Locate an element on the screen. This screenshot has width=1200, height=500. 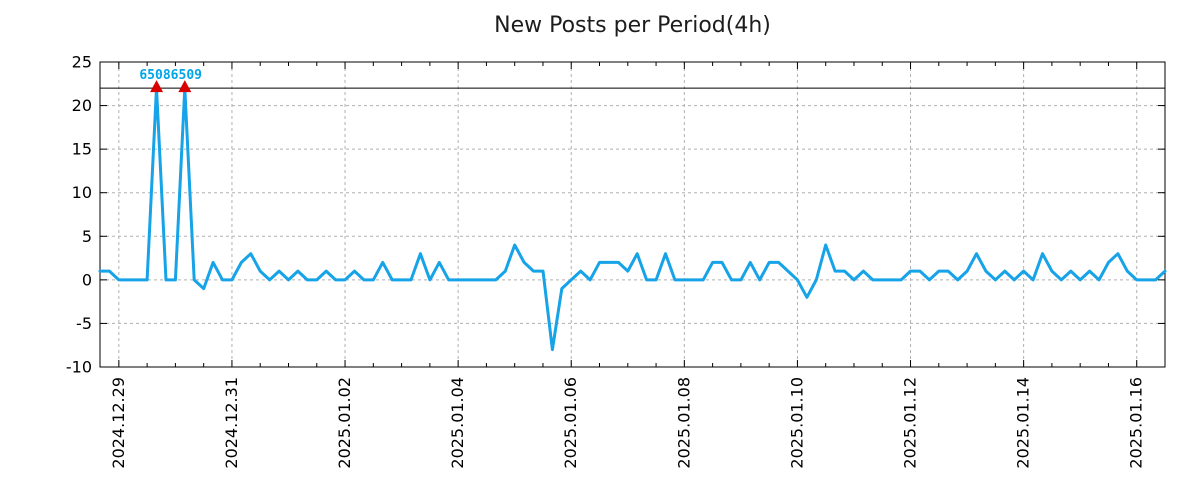
x-axis-tick-label: 2025.01.12 is located at coordinates (910, 423).